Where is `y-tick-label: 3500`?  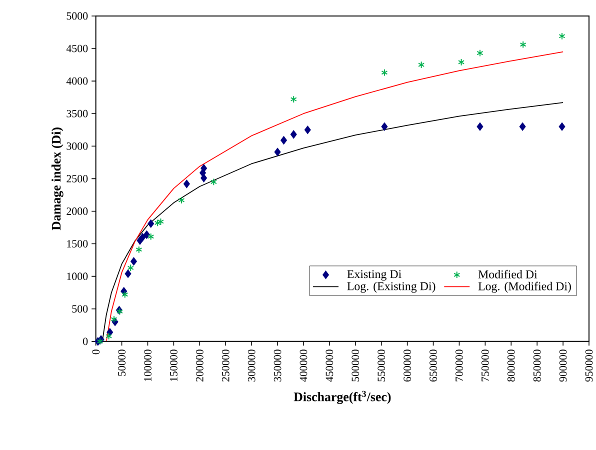
y-tick-label: 3500 is located at coordinates (77, 114).